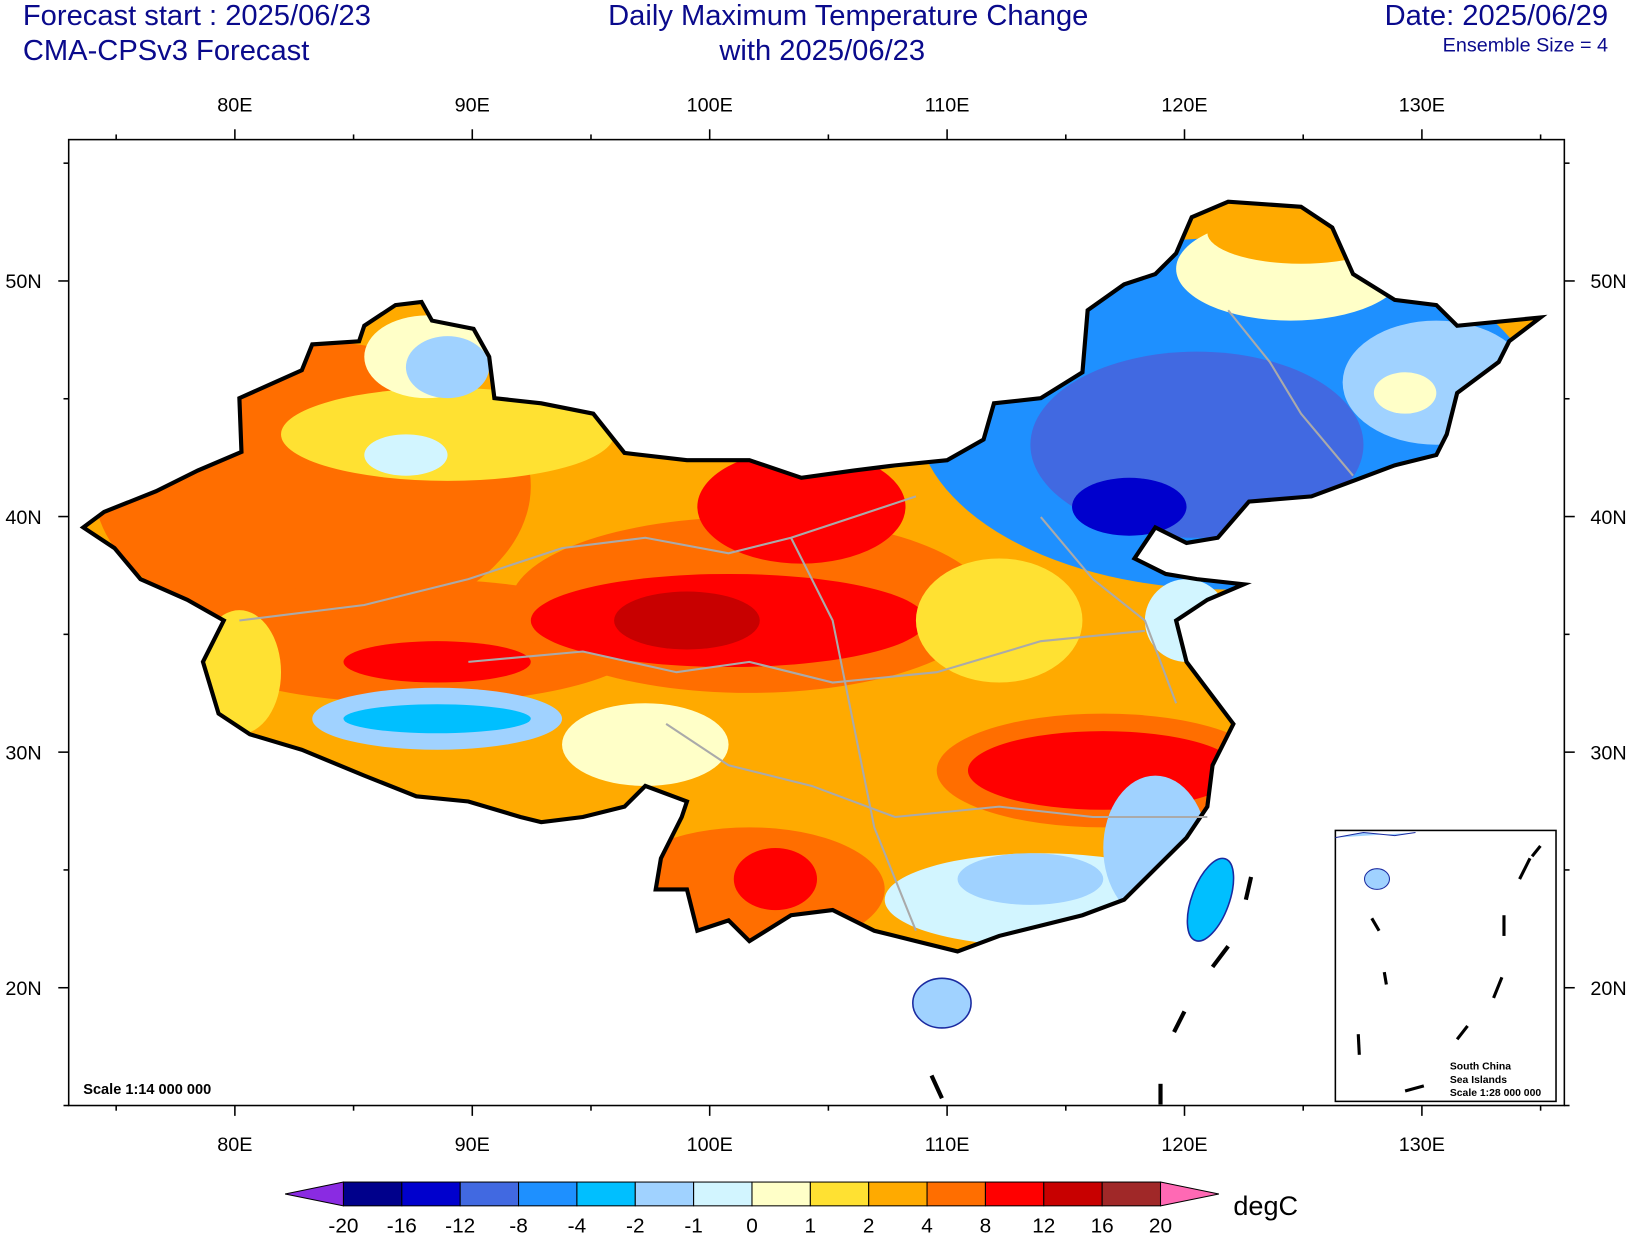  What do you see at coordinates (518, 1226) in the screenshot?
I see `colorbar-label: -8` at bounding box center [518, 1226].